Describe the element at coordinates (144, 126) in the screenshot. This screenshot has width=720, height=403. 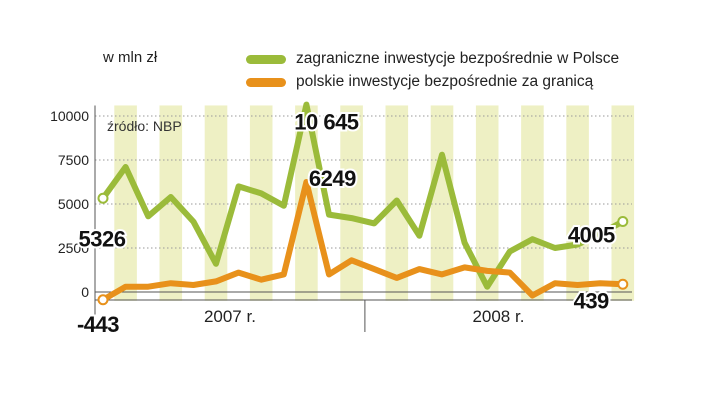
I see `source-label: źródło: NBP` at that location.